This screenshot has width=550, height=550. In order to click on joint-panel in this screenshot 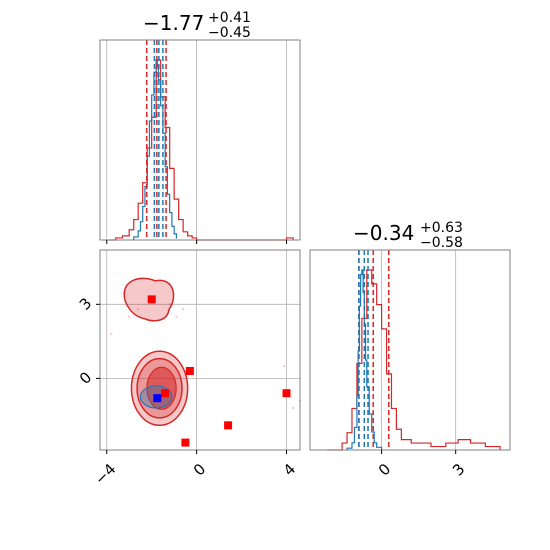, I will do `click(200, 350)`.